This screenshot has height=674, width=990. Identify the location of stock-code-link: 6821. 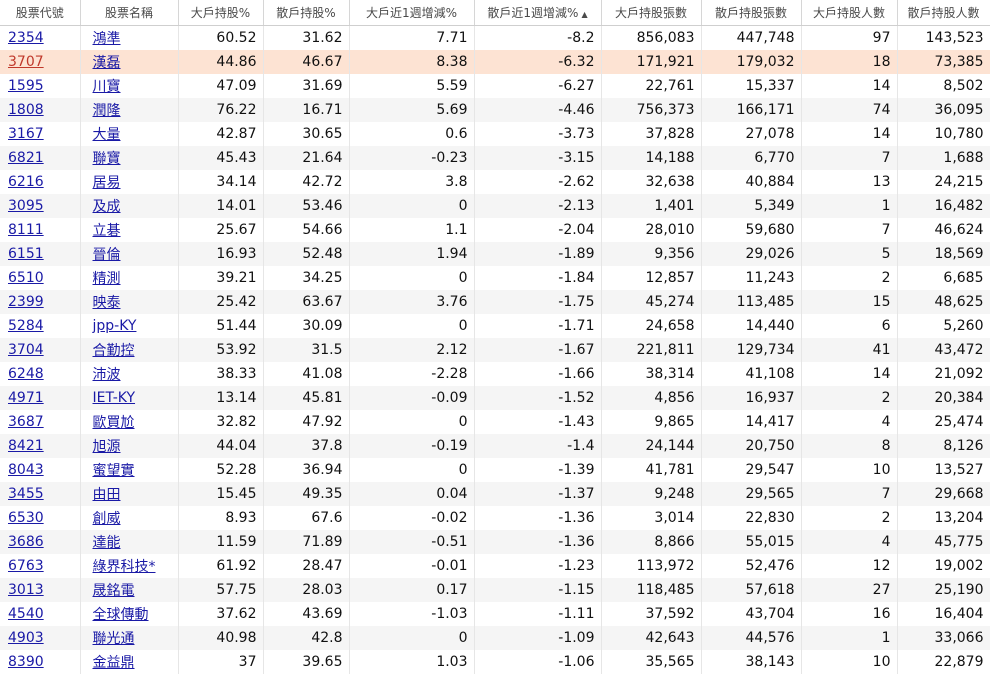
(26, 158).